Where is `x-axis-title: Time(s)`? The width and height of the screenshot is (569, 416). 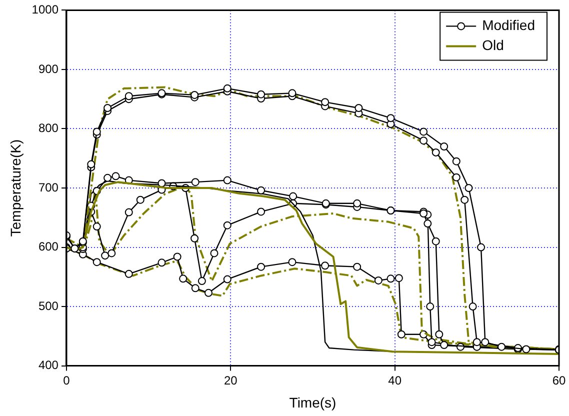 x-axis-title: Time(s) is located at coordinates (312, 402).